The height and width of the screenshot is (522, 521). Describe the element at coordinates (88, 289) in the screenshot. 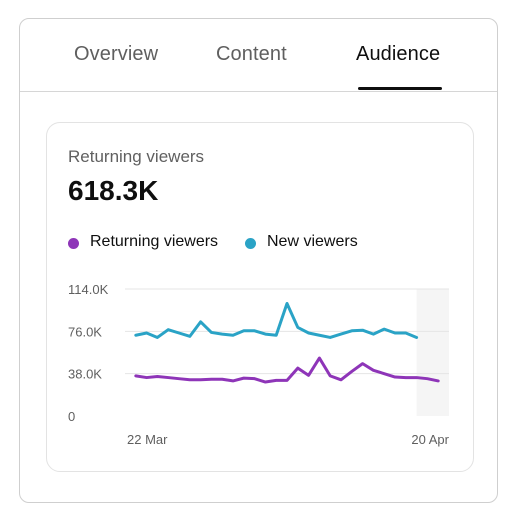

I see `y-tick-label: 114.0K` at that location.